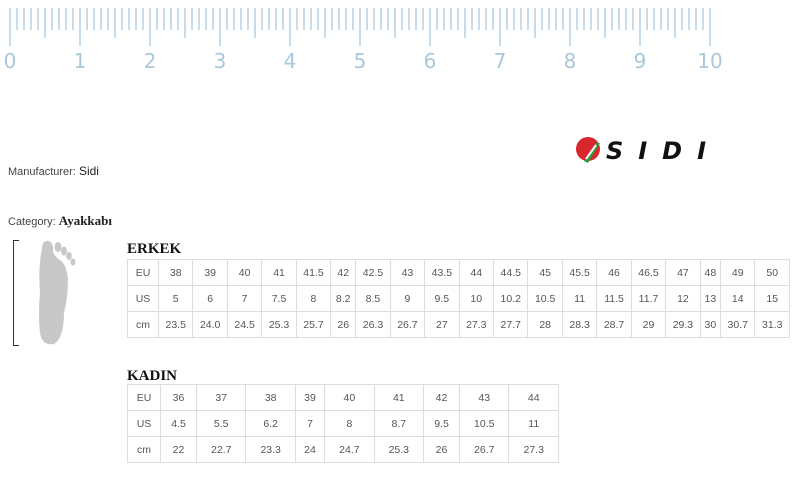 This screenshot has width=800, height=485. What do you see at coordinates (772, 324) in the screenshot?
I see `size-cell: 31.3` at bounding box center [772, 324].